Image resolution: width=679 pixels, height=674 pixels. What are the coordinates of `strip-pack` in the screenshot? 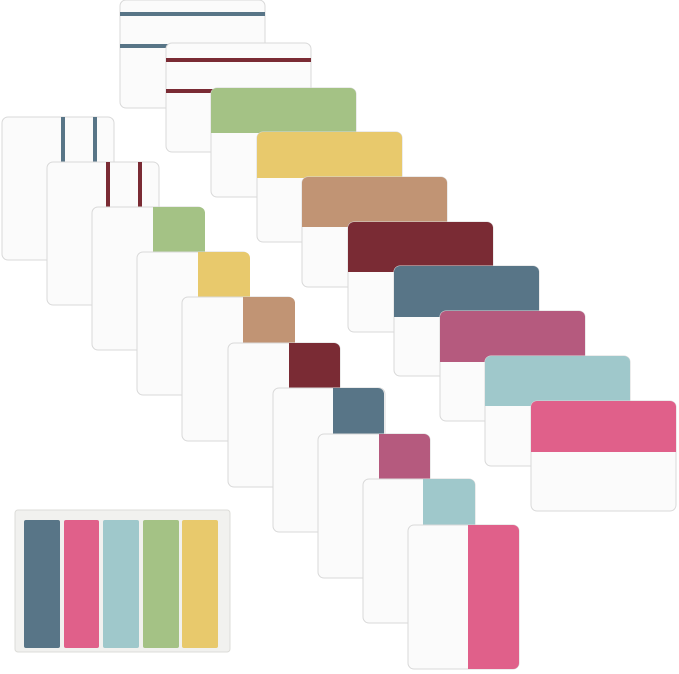 It's located at (122, 581).